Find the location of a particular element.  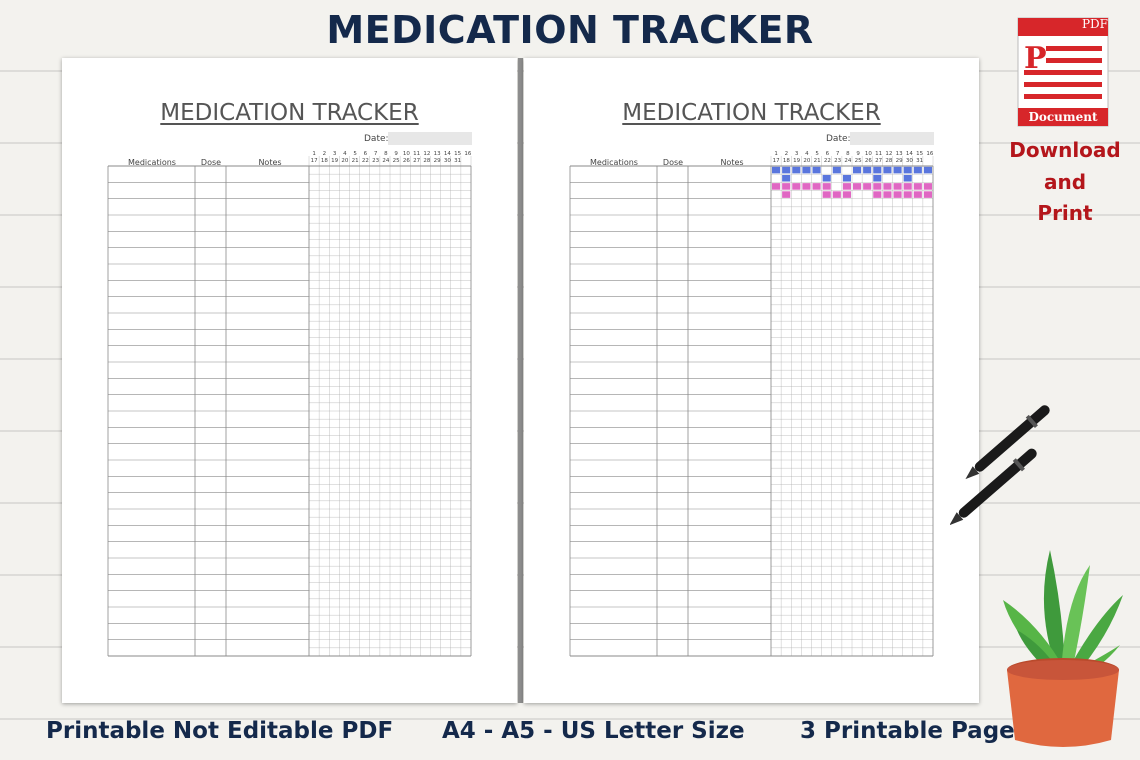

day-number: 24 is located at coordinates (848, 161).